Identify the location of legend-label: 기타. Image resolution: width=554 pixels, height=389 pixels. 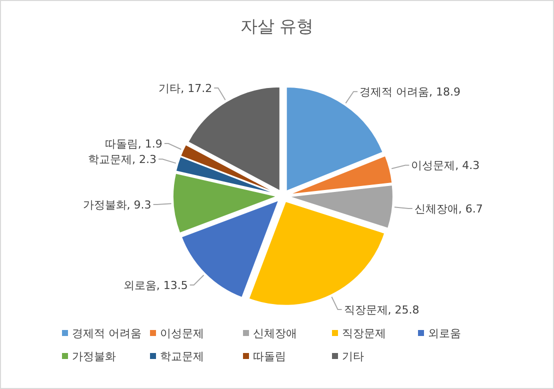
(353, 356).